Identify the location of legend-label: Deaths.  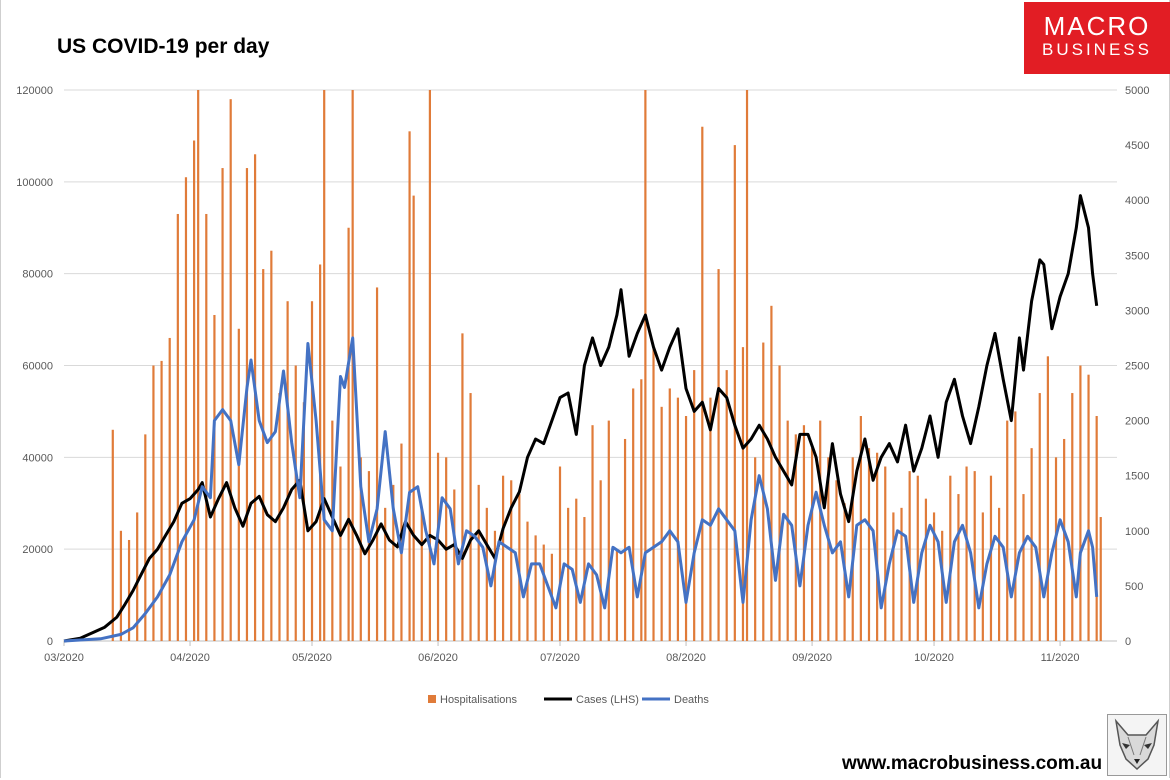
(691, 700).